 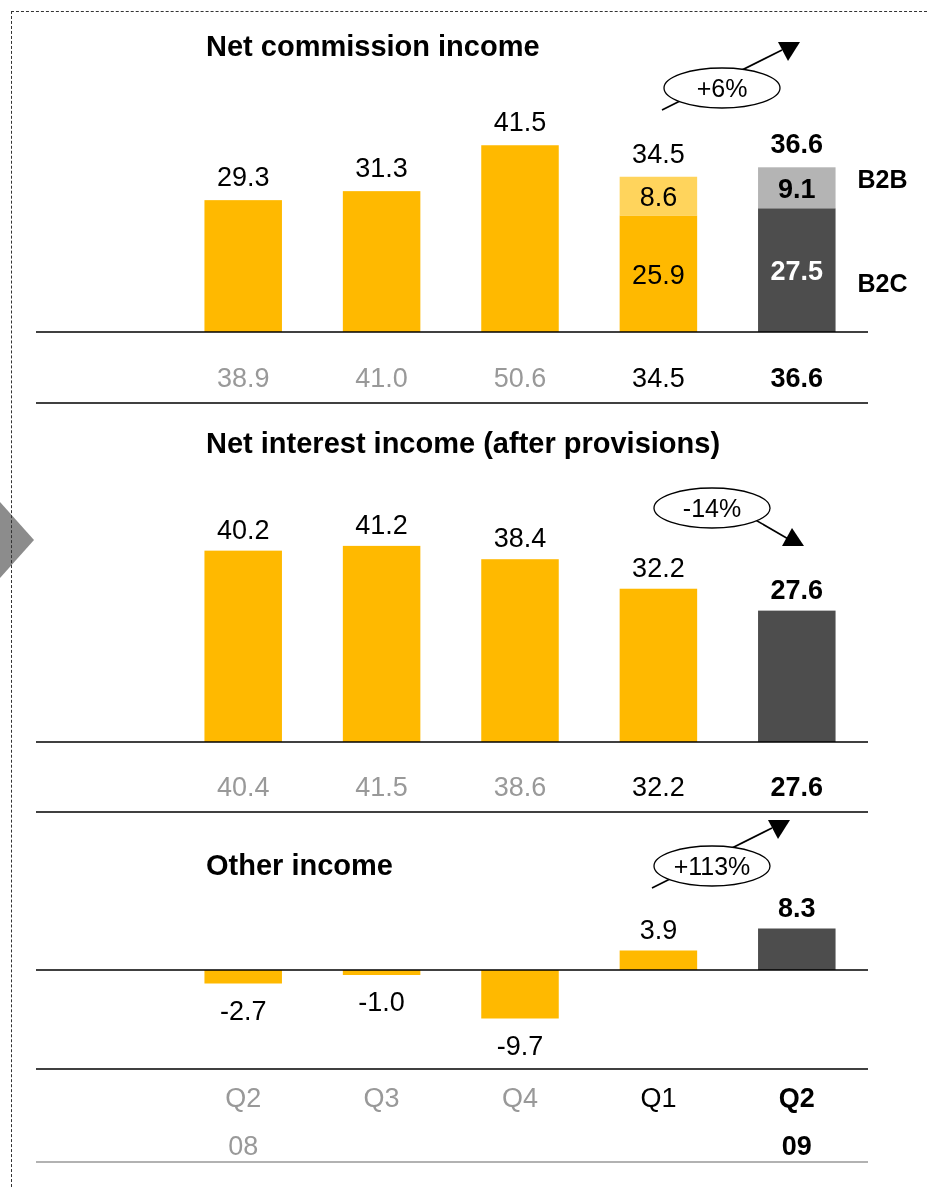 What do you see at coordinates (658, 929) in the screenshot?
I see `data-label: 3.9` at bounding box center [658, 929].